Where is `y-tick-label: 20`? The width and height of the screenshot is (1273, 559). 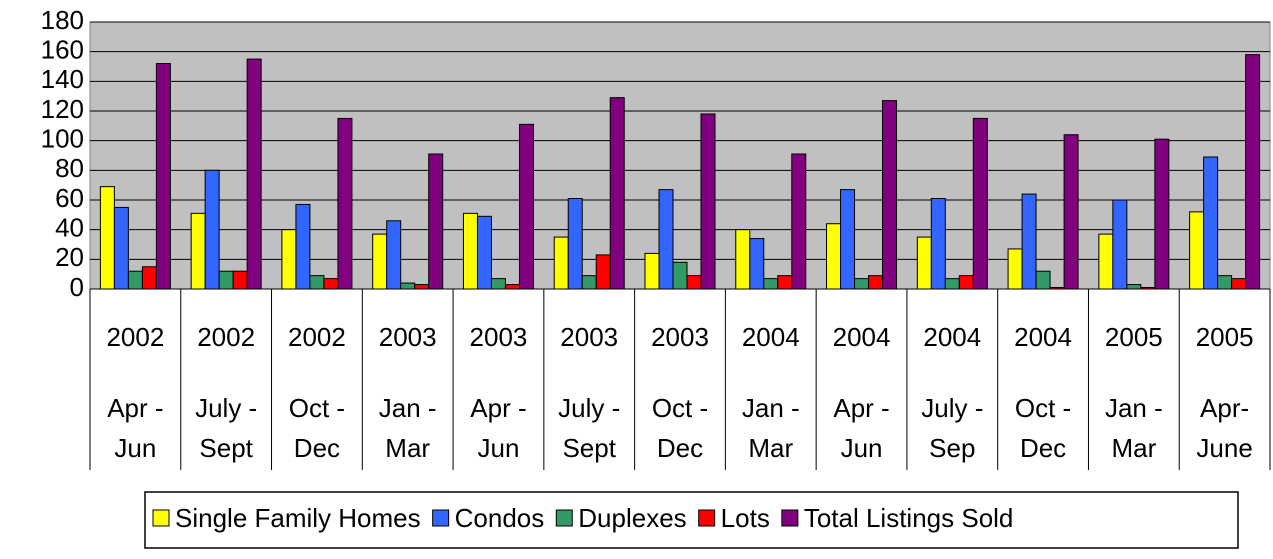 y-tick-label: 20 is located at coordinates (69, 257).